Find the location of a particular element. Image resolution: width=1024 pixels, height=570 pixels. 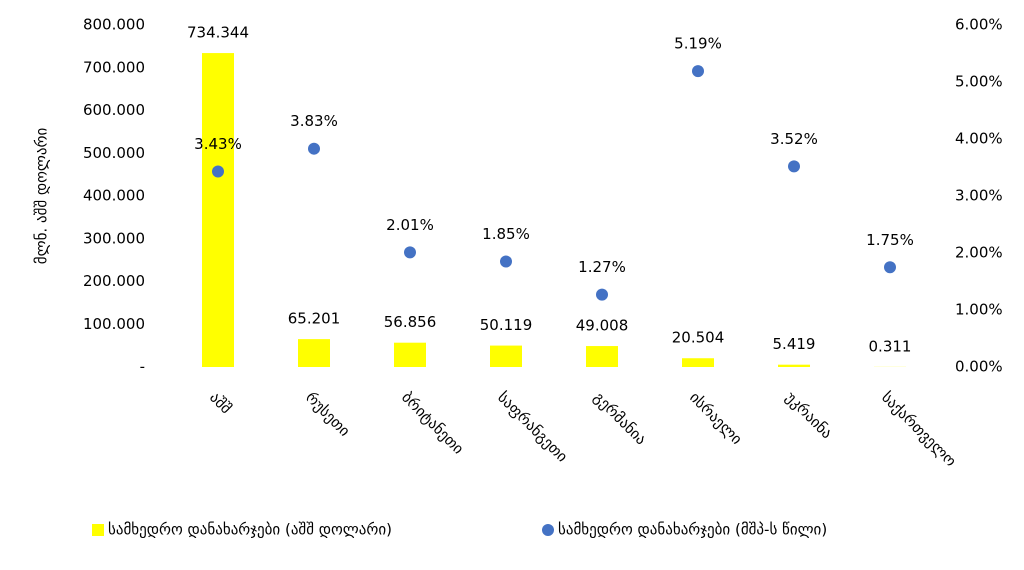

data-label: 3.83% is located at coordinates (314, 121).